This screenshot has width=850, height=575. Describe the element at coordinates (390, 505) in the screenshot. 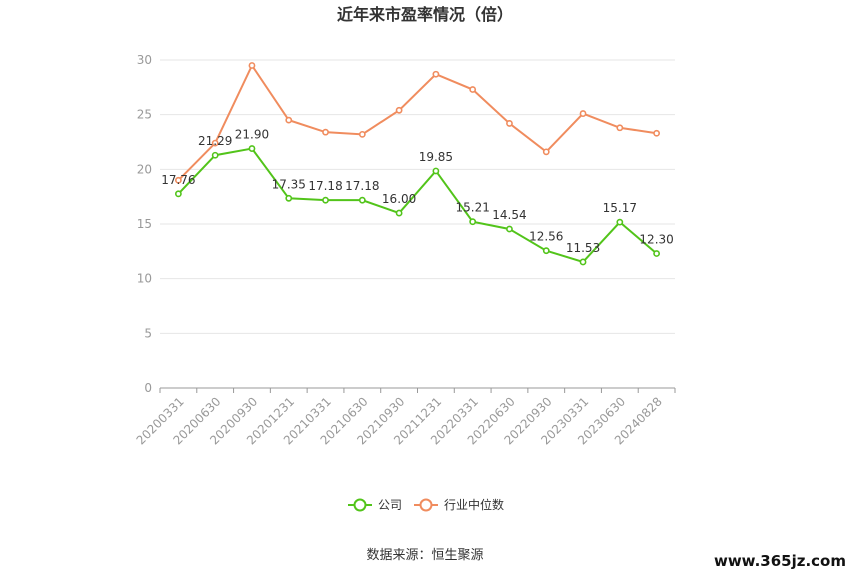

I see `legend-label: 公司` at that location.